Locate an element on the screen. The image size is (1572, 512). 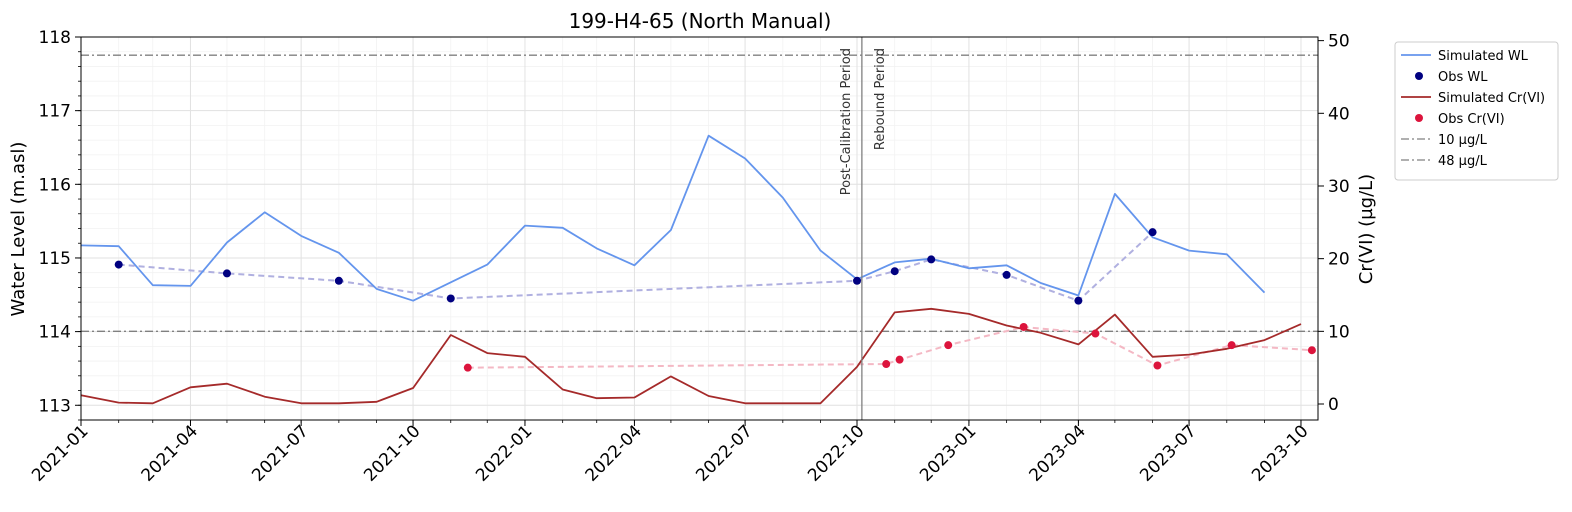
period-label-left: Post-Calibration Period is located at coordinates (846, 121).